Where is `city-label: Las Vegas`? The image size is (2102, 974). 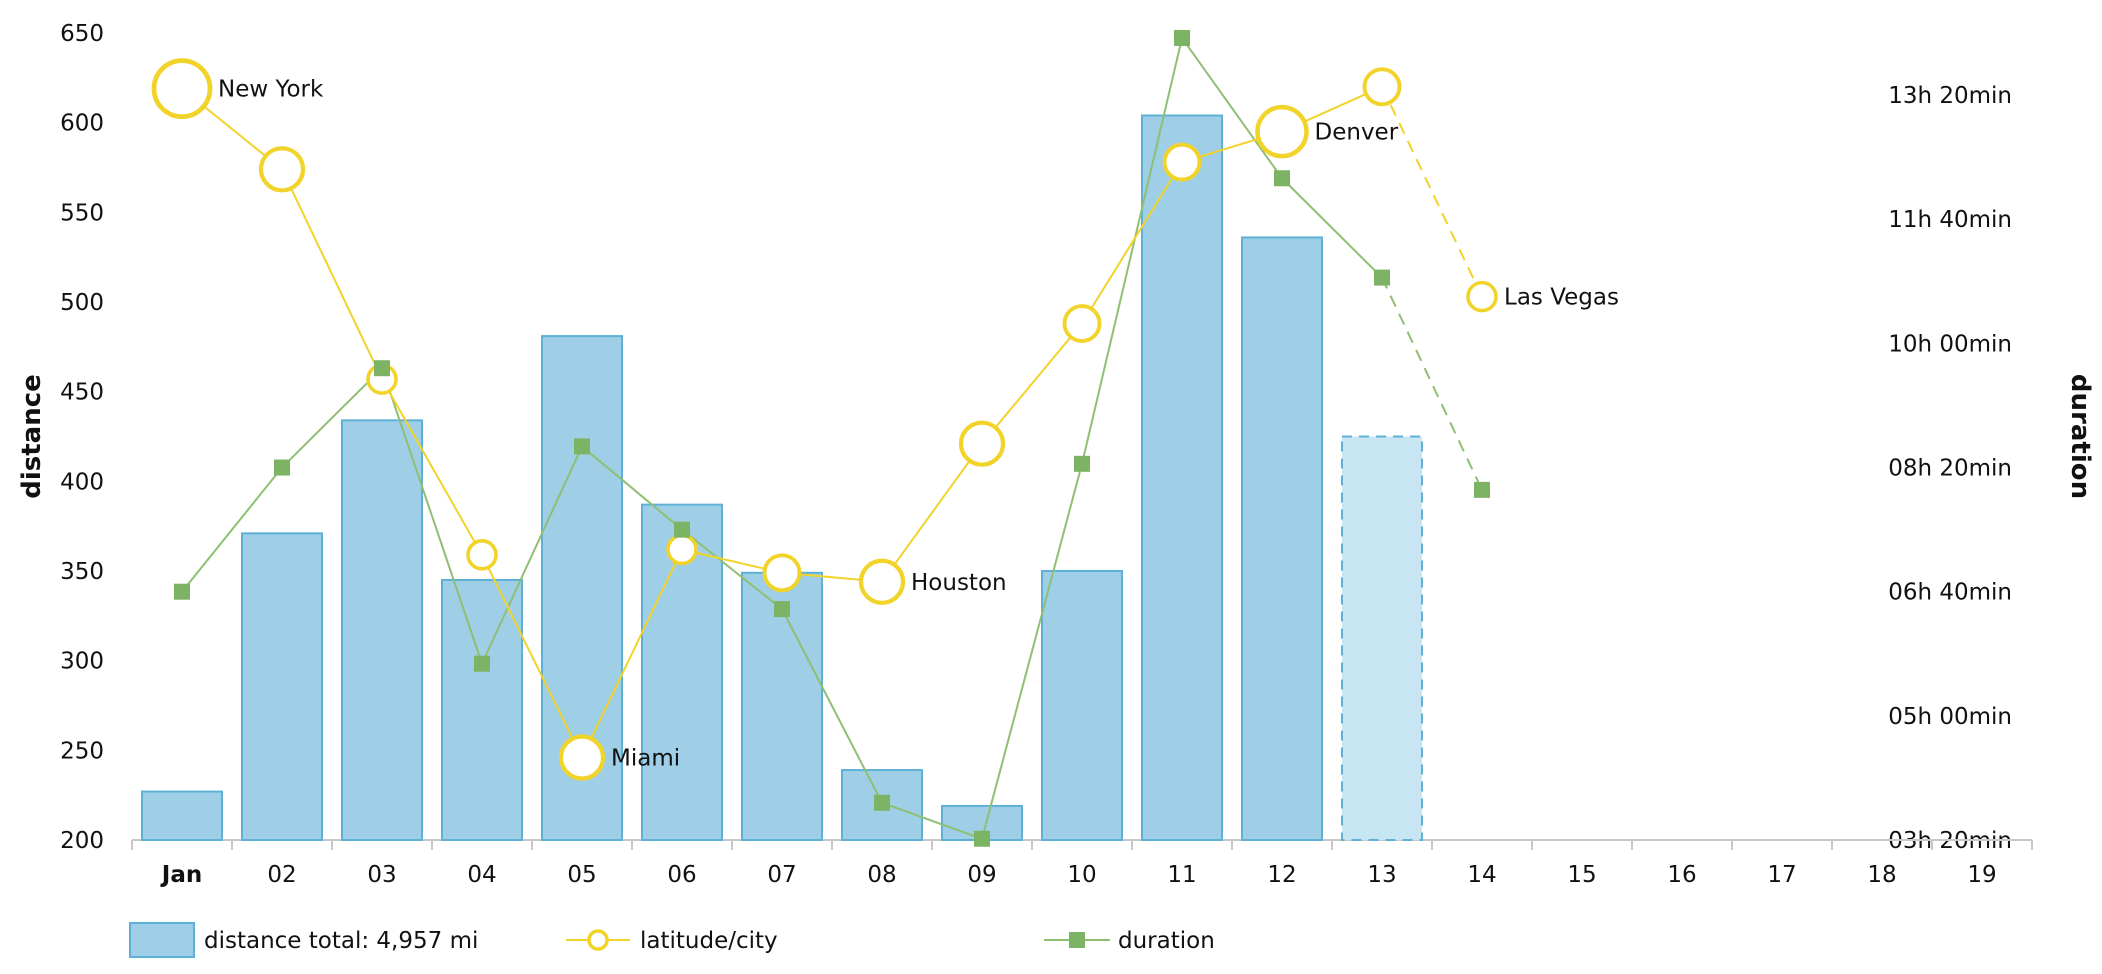
city-label: Las Vegas is located at coordinates (1561, 298).